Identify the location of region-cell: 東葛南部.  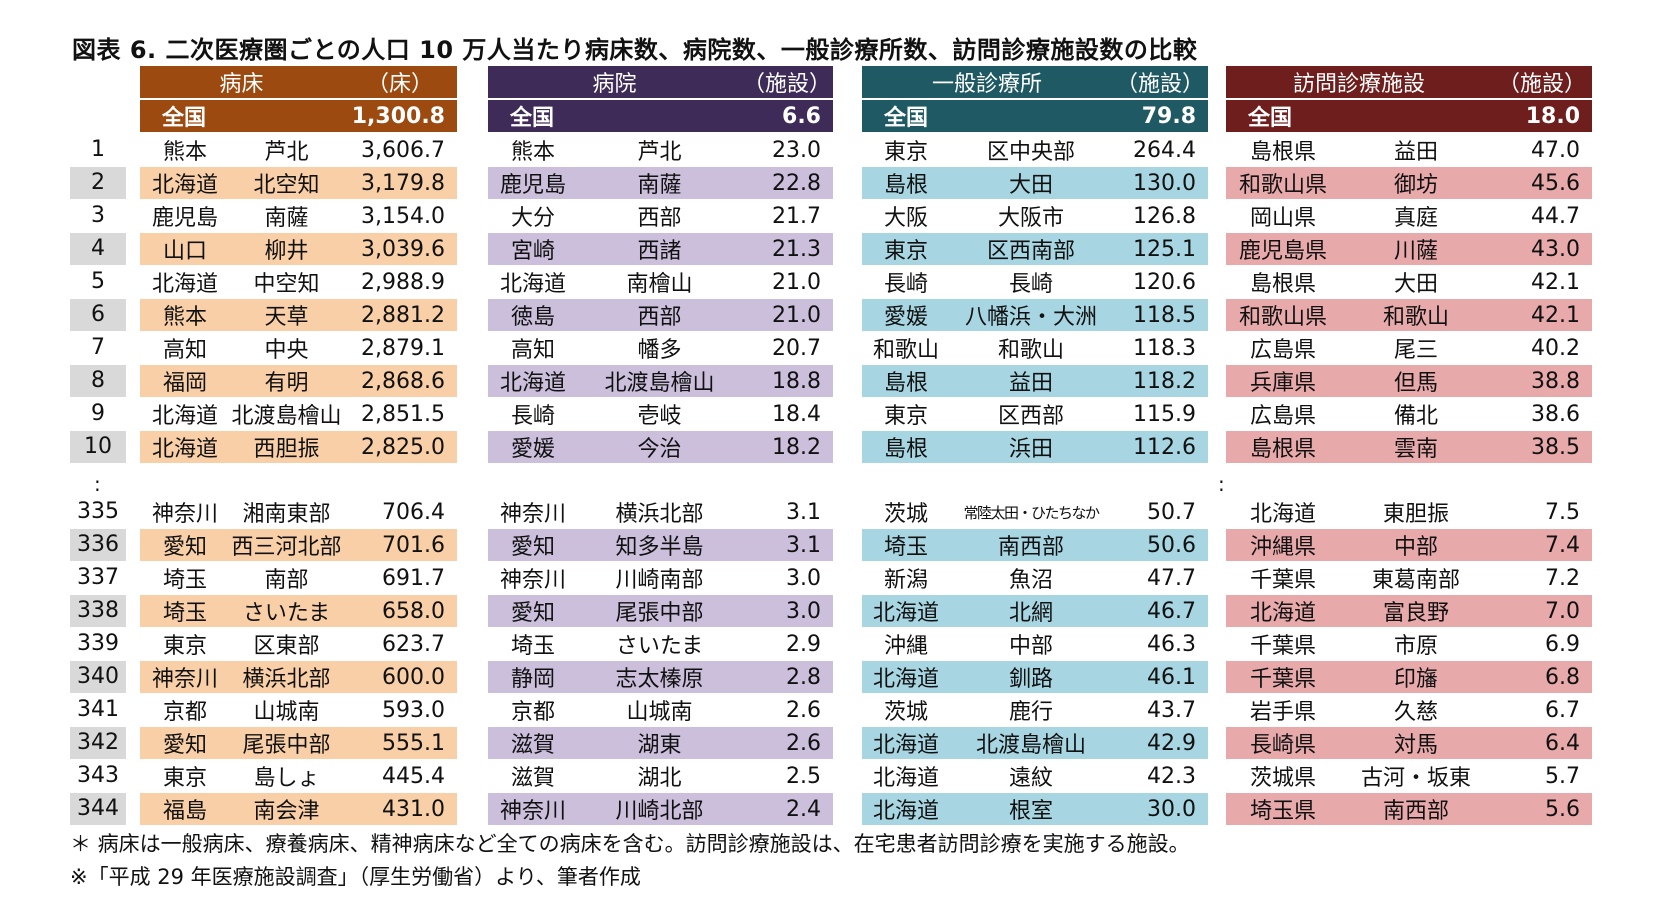
(1415, 580).